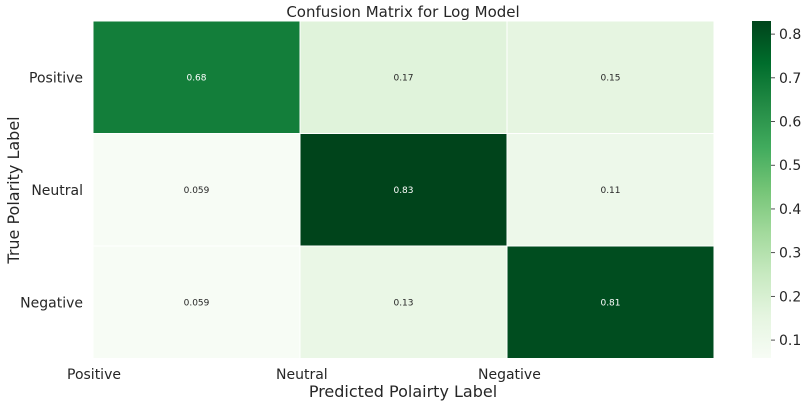 Image resolution: width=805 pixels, height=402 pixels. What do you see at coordinates (790, 79) in the screenshot?
I see `colorbar-tick-label: 0.7` at bounding box center [790, 79].